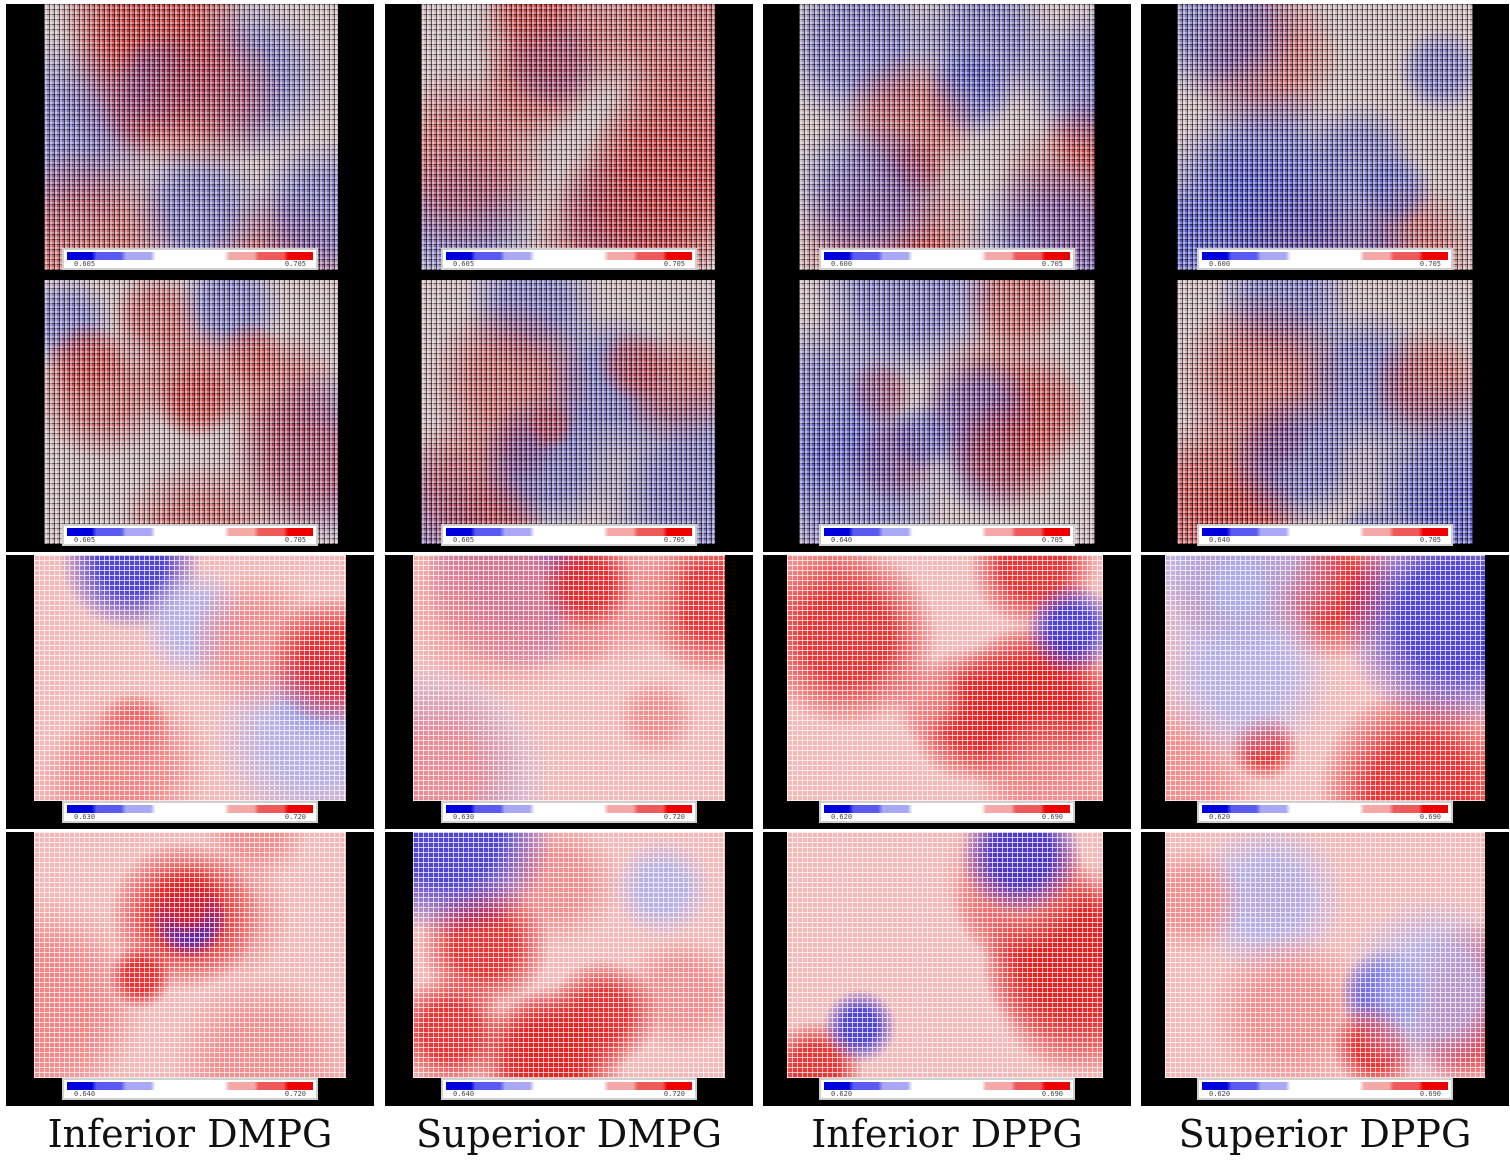 This screenshot has height=1160, width=1510. What do you see at coordinates (947, 1134) in the screenshot?
I see `column-label: Inferior DPPG` at bounding box center [947, 1134].